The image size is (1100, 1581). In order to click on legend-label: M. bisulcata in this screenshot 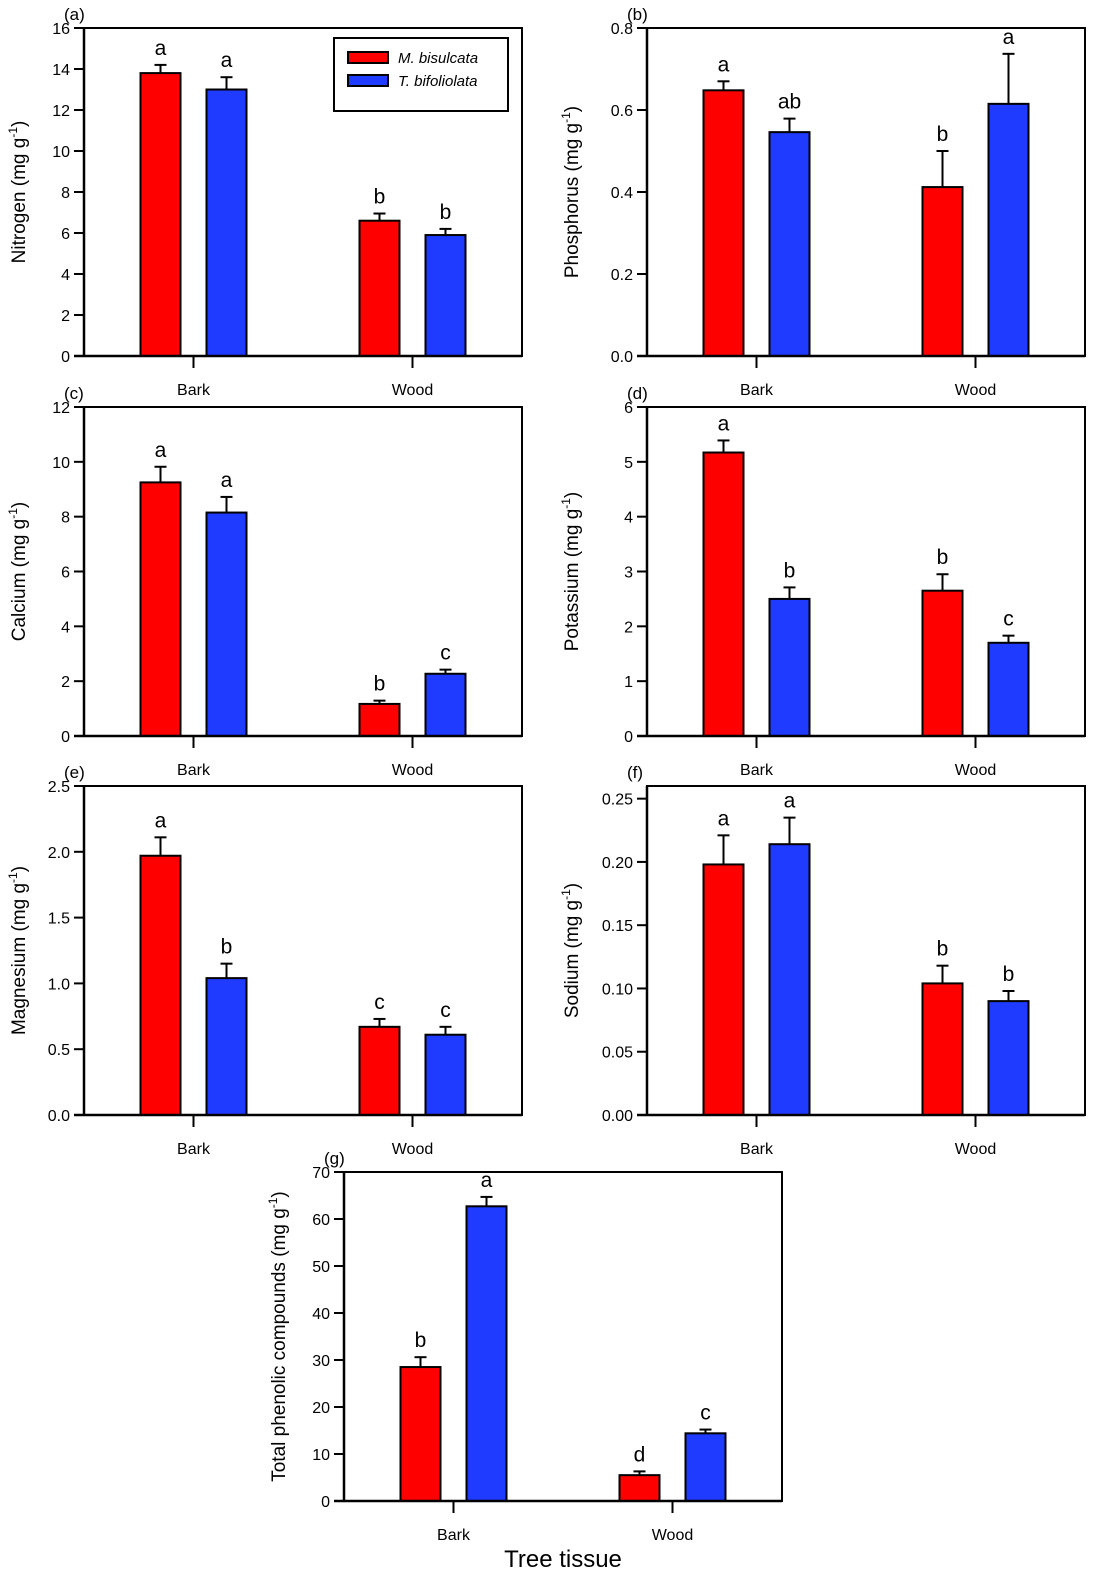, I will do `click(438, 58)`.